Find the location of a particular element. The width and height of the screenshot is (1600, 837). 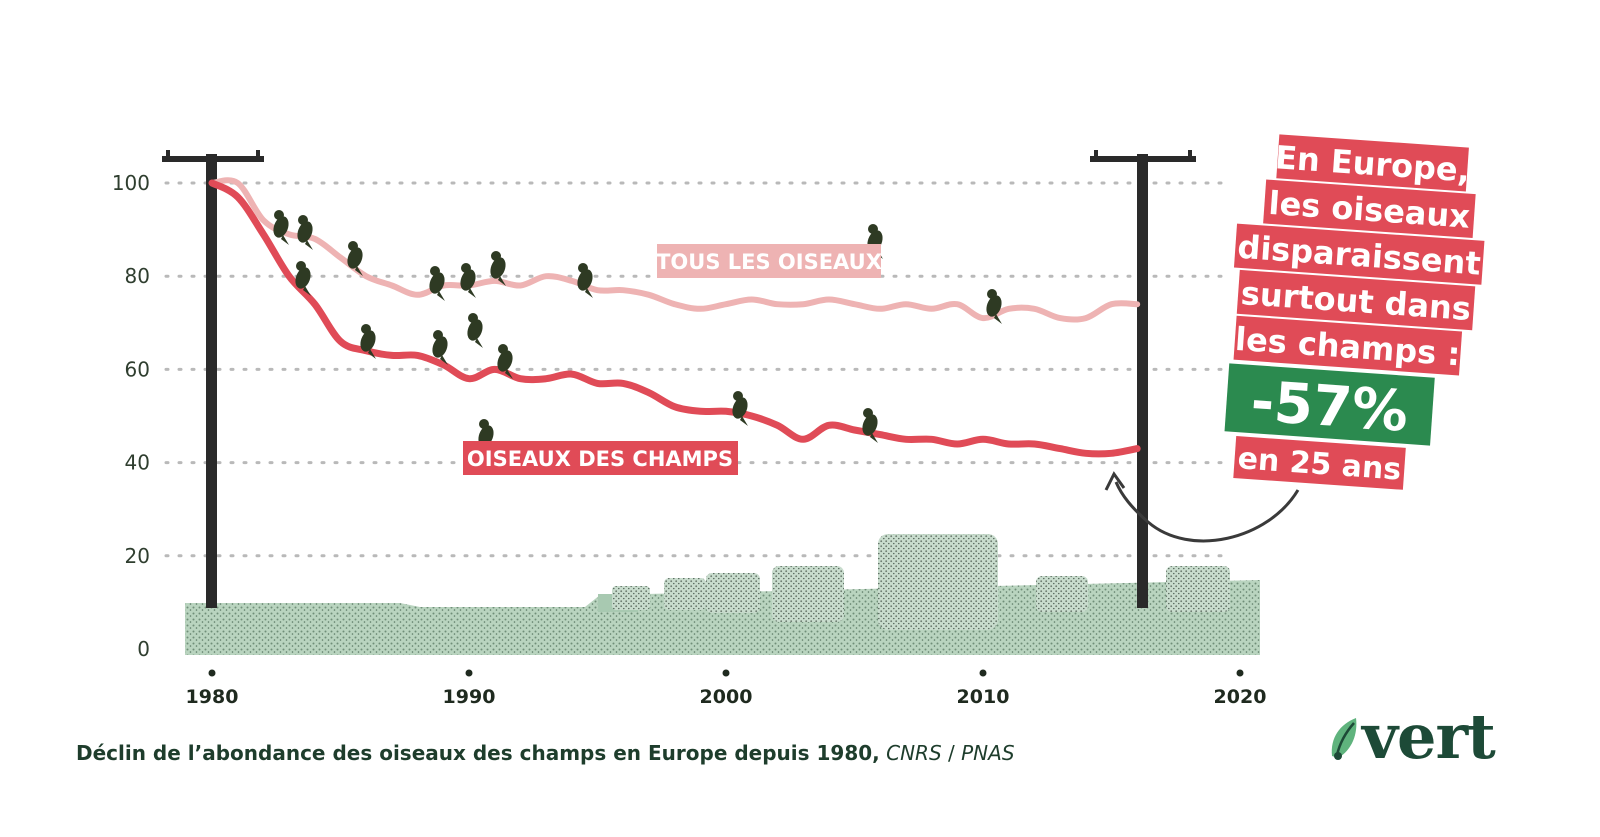

x-tick-label-2010: 2010 is located at coordinates (983, 697).